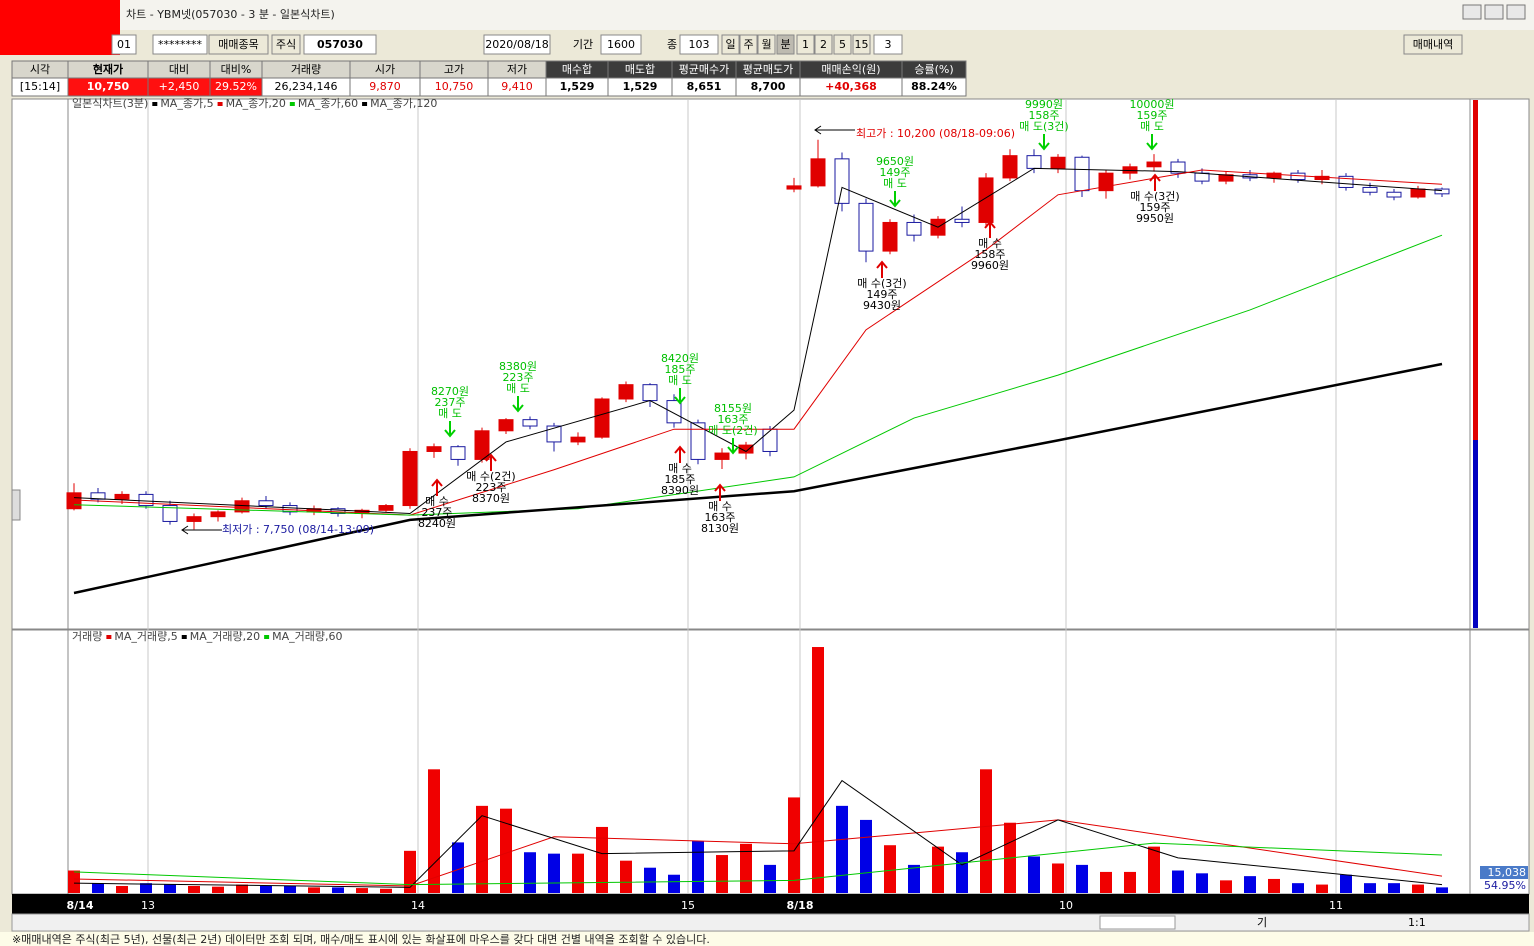  Describe the element at coordinates (40, 86) in the screenshot. I see `value-text: [15:14]` at that location.